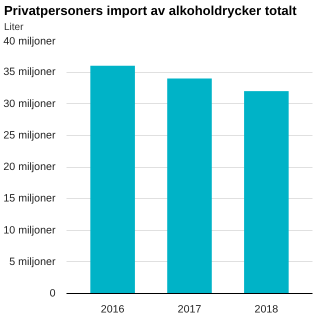  Describe the element at coordinates (29, 41) in the screenshot. I see `y-tick-label: 40 miljoner` at that location.